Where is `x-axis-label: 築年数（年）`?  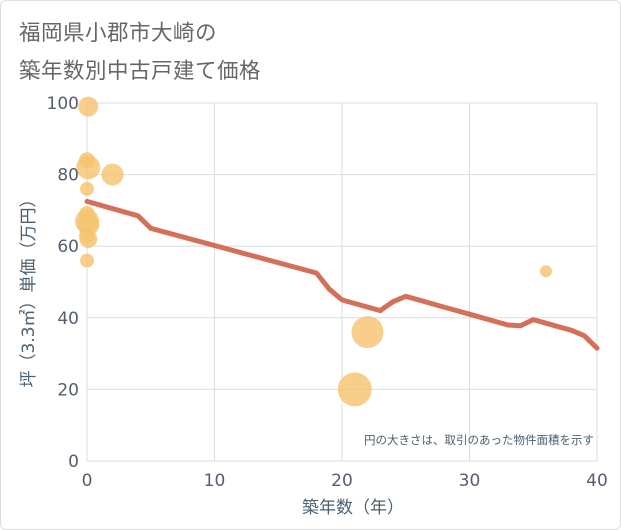
x-axis-label: 築年数（年） is located at coordinates (353, 508).